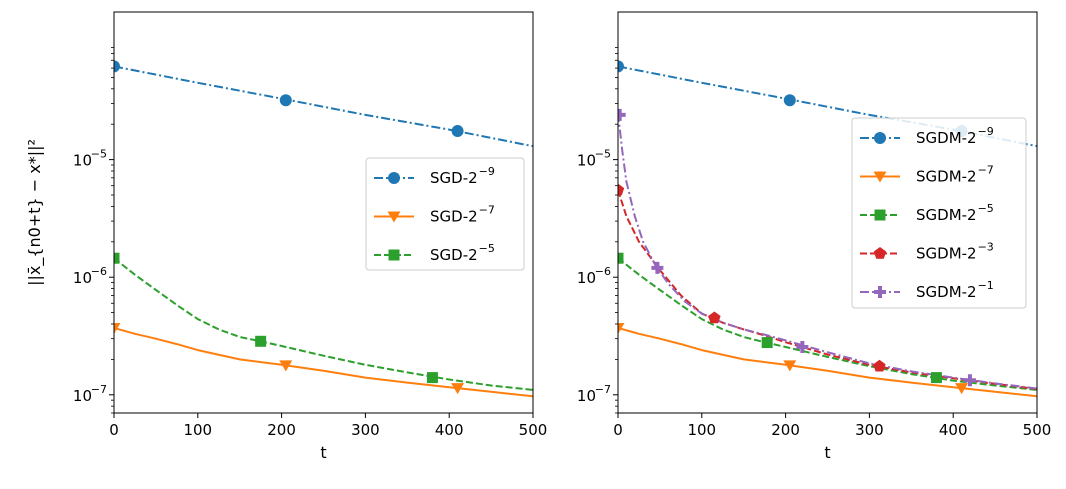  Describe the element at coordinates (454, 178) in the screenshot. I see `legend-label-0: SGD-2` at that location.